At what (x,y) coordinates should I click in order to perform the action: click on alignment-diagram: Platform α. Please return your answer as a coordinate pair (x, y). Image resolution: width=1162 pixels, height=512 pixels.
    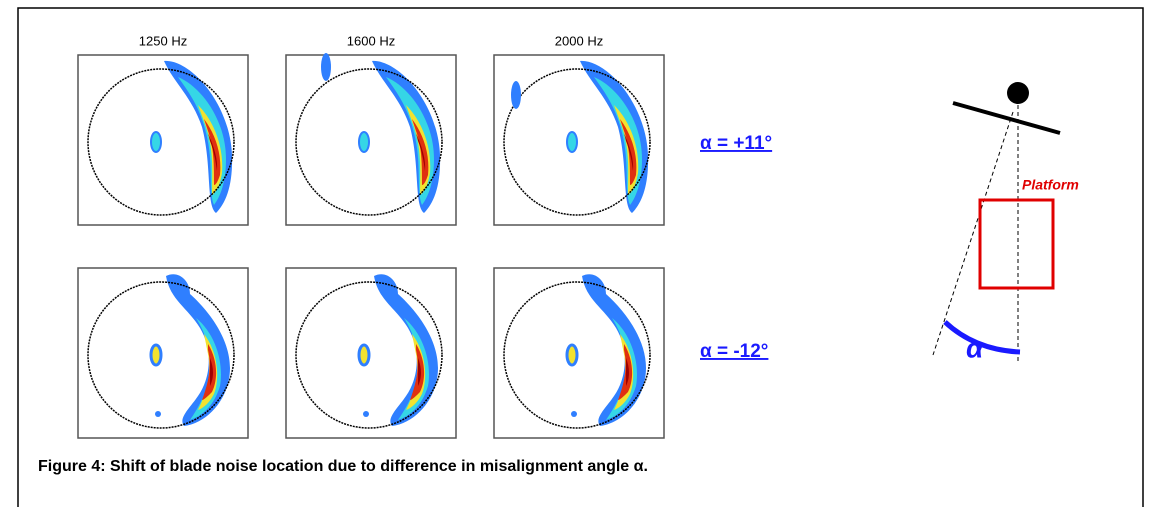
    Looking at the image, I should click on (1005, 222).